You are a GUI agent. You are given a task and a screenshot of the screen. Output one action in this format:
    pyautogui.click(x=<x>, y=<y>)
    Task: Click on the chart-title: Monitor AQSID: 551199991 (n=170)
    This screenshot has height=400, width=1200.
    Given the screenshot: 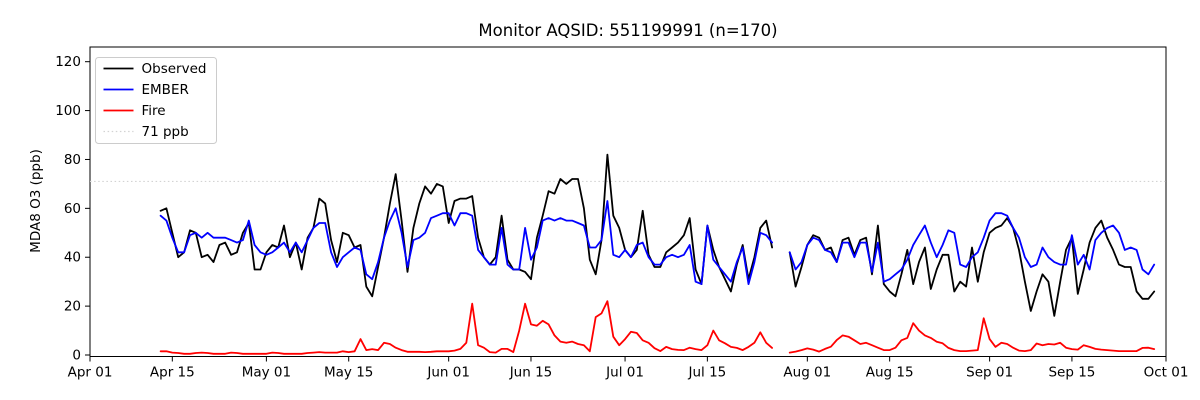 What is the action you would take?
    pyautogui.click(x=627, y=30)
    